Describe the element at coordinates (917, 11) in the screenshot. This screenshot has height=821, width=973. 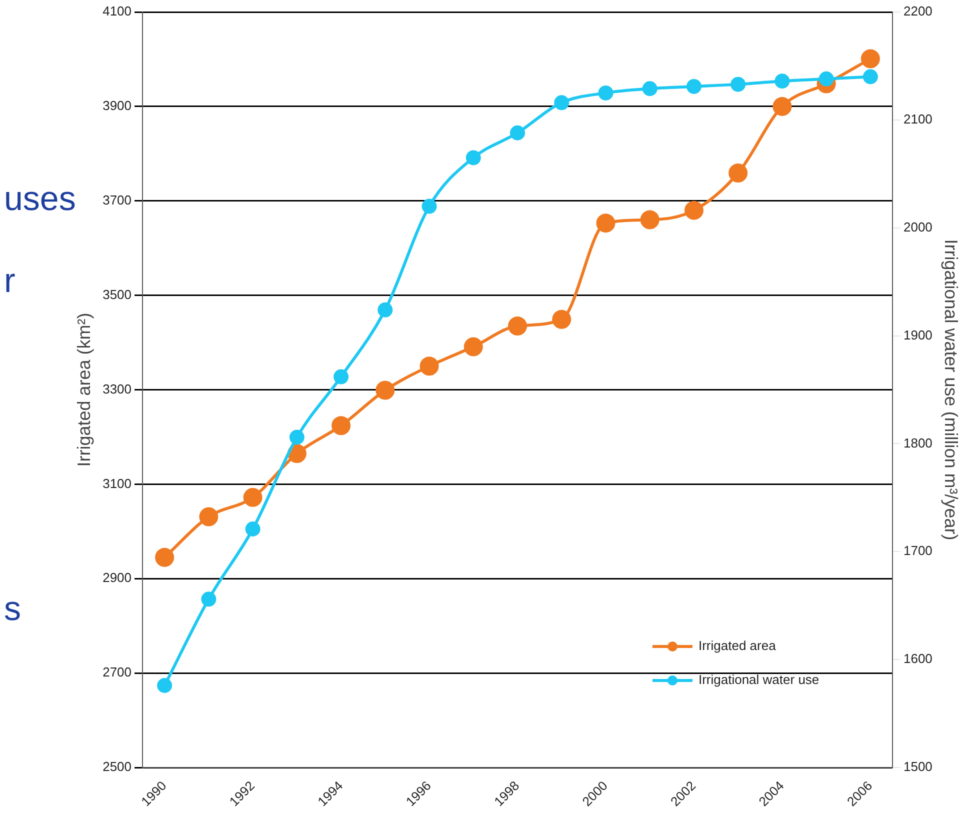
I see `y2-tick-label: 2200` at that location.